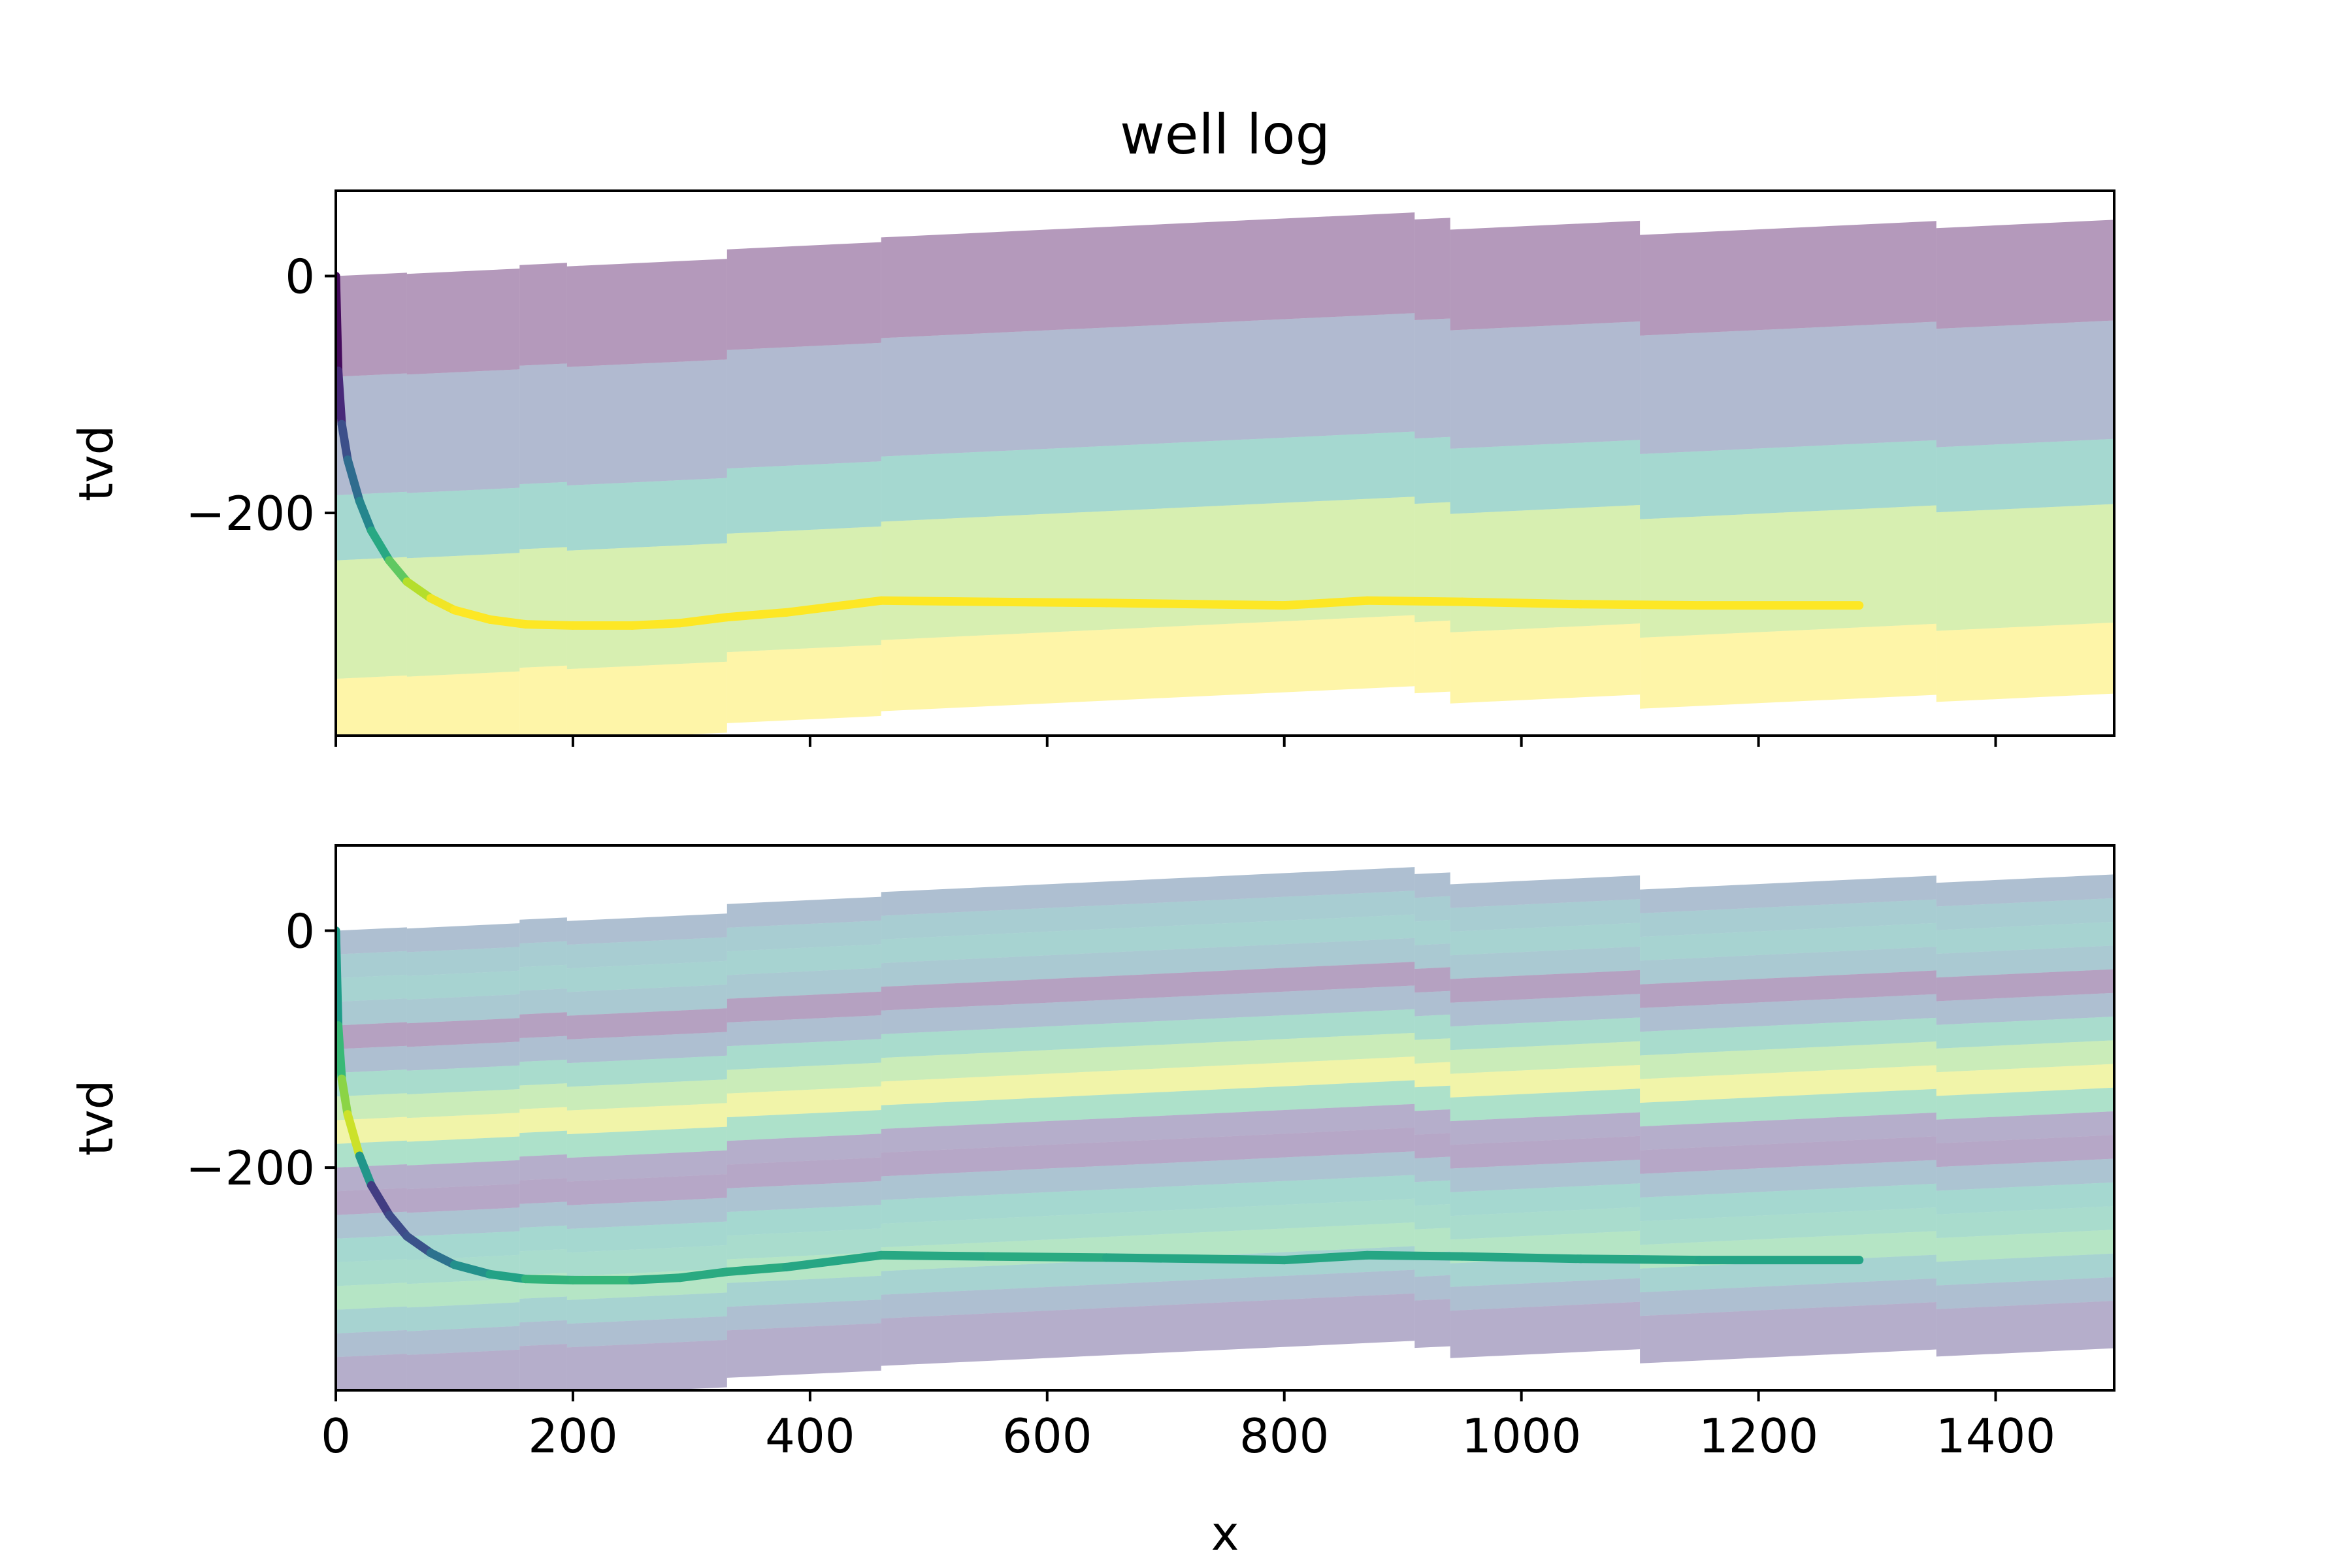  I want to click on well-path-top, so click(1100, 451).